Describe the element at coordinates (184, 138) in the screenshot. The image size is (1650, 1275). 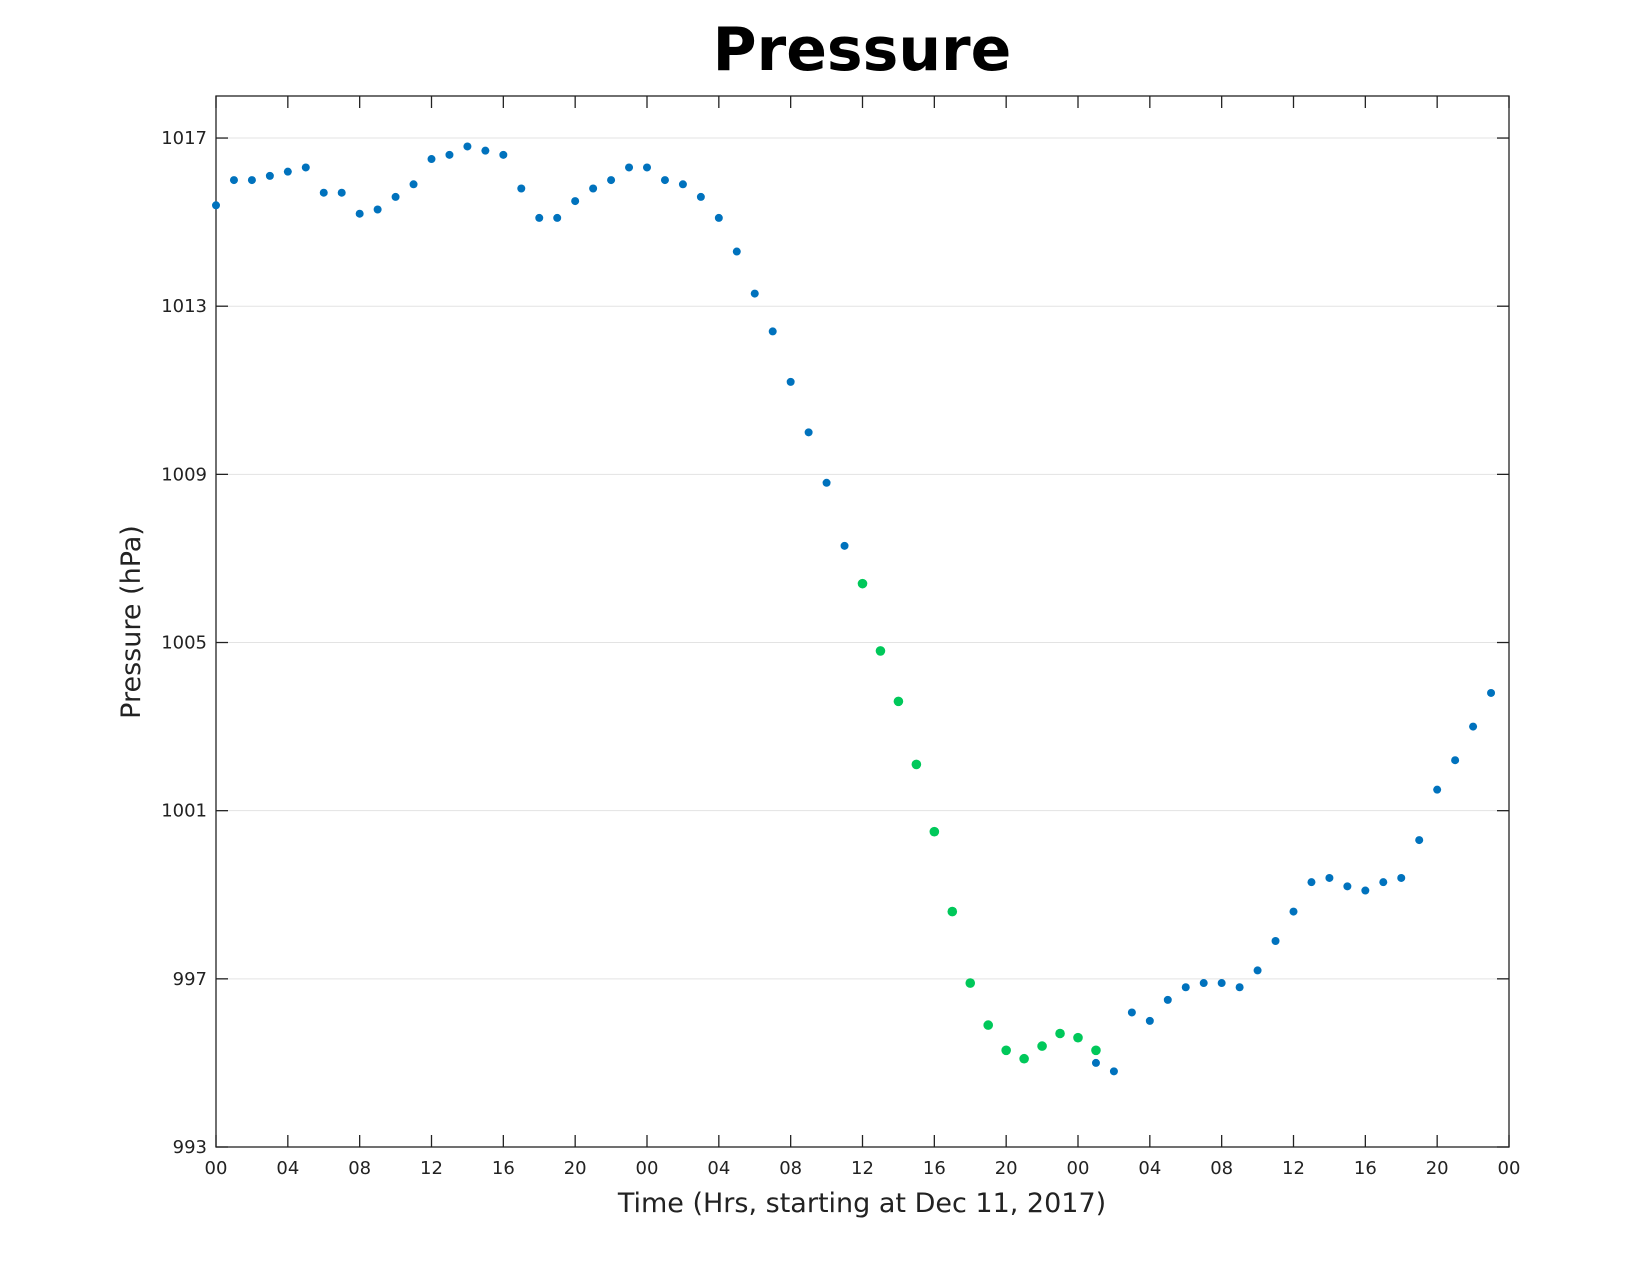
I see `y-tick-label: 1017` at that location.